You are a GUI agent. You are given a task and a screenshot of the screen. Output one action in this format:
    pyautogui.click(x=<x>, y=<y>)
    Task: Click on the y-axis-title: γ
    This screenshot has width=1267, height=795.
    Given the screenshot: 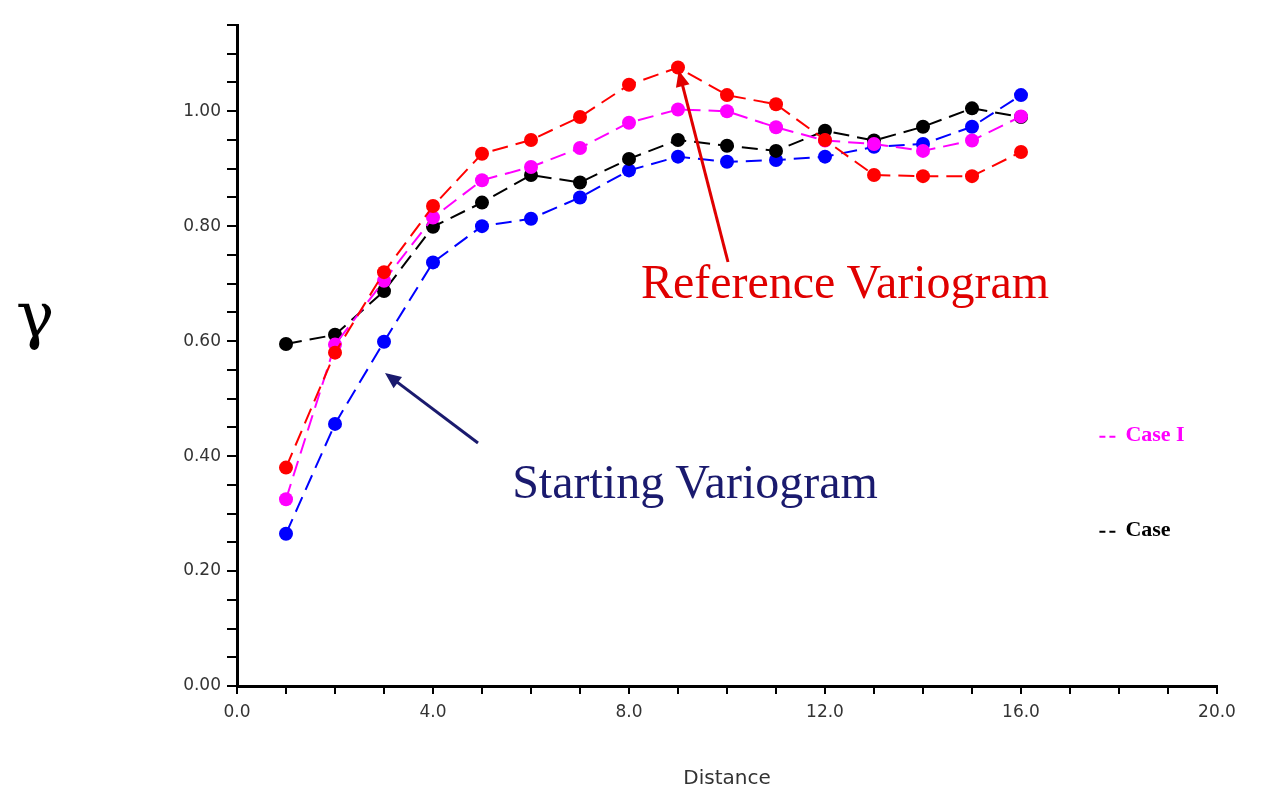 What is the action you would take?
    pyautogui.click(x=35, y=314)
    